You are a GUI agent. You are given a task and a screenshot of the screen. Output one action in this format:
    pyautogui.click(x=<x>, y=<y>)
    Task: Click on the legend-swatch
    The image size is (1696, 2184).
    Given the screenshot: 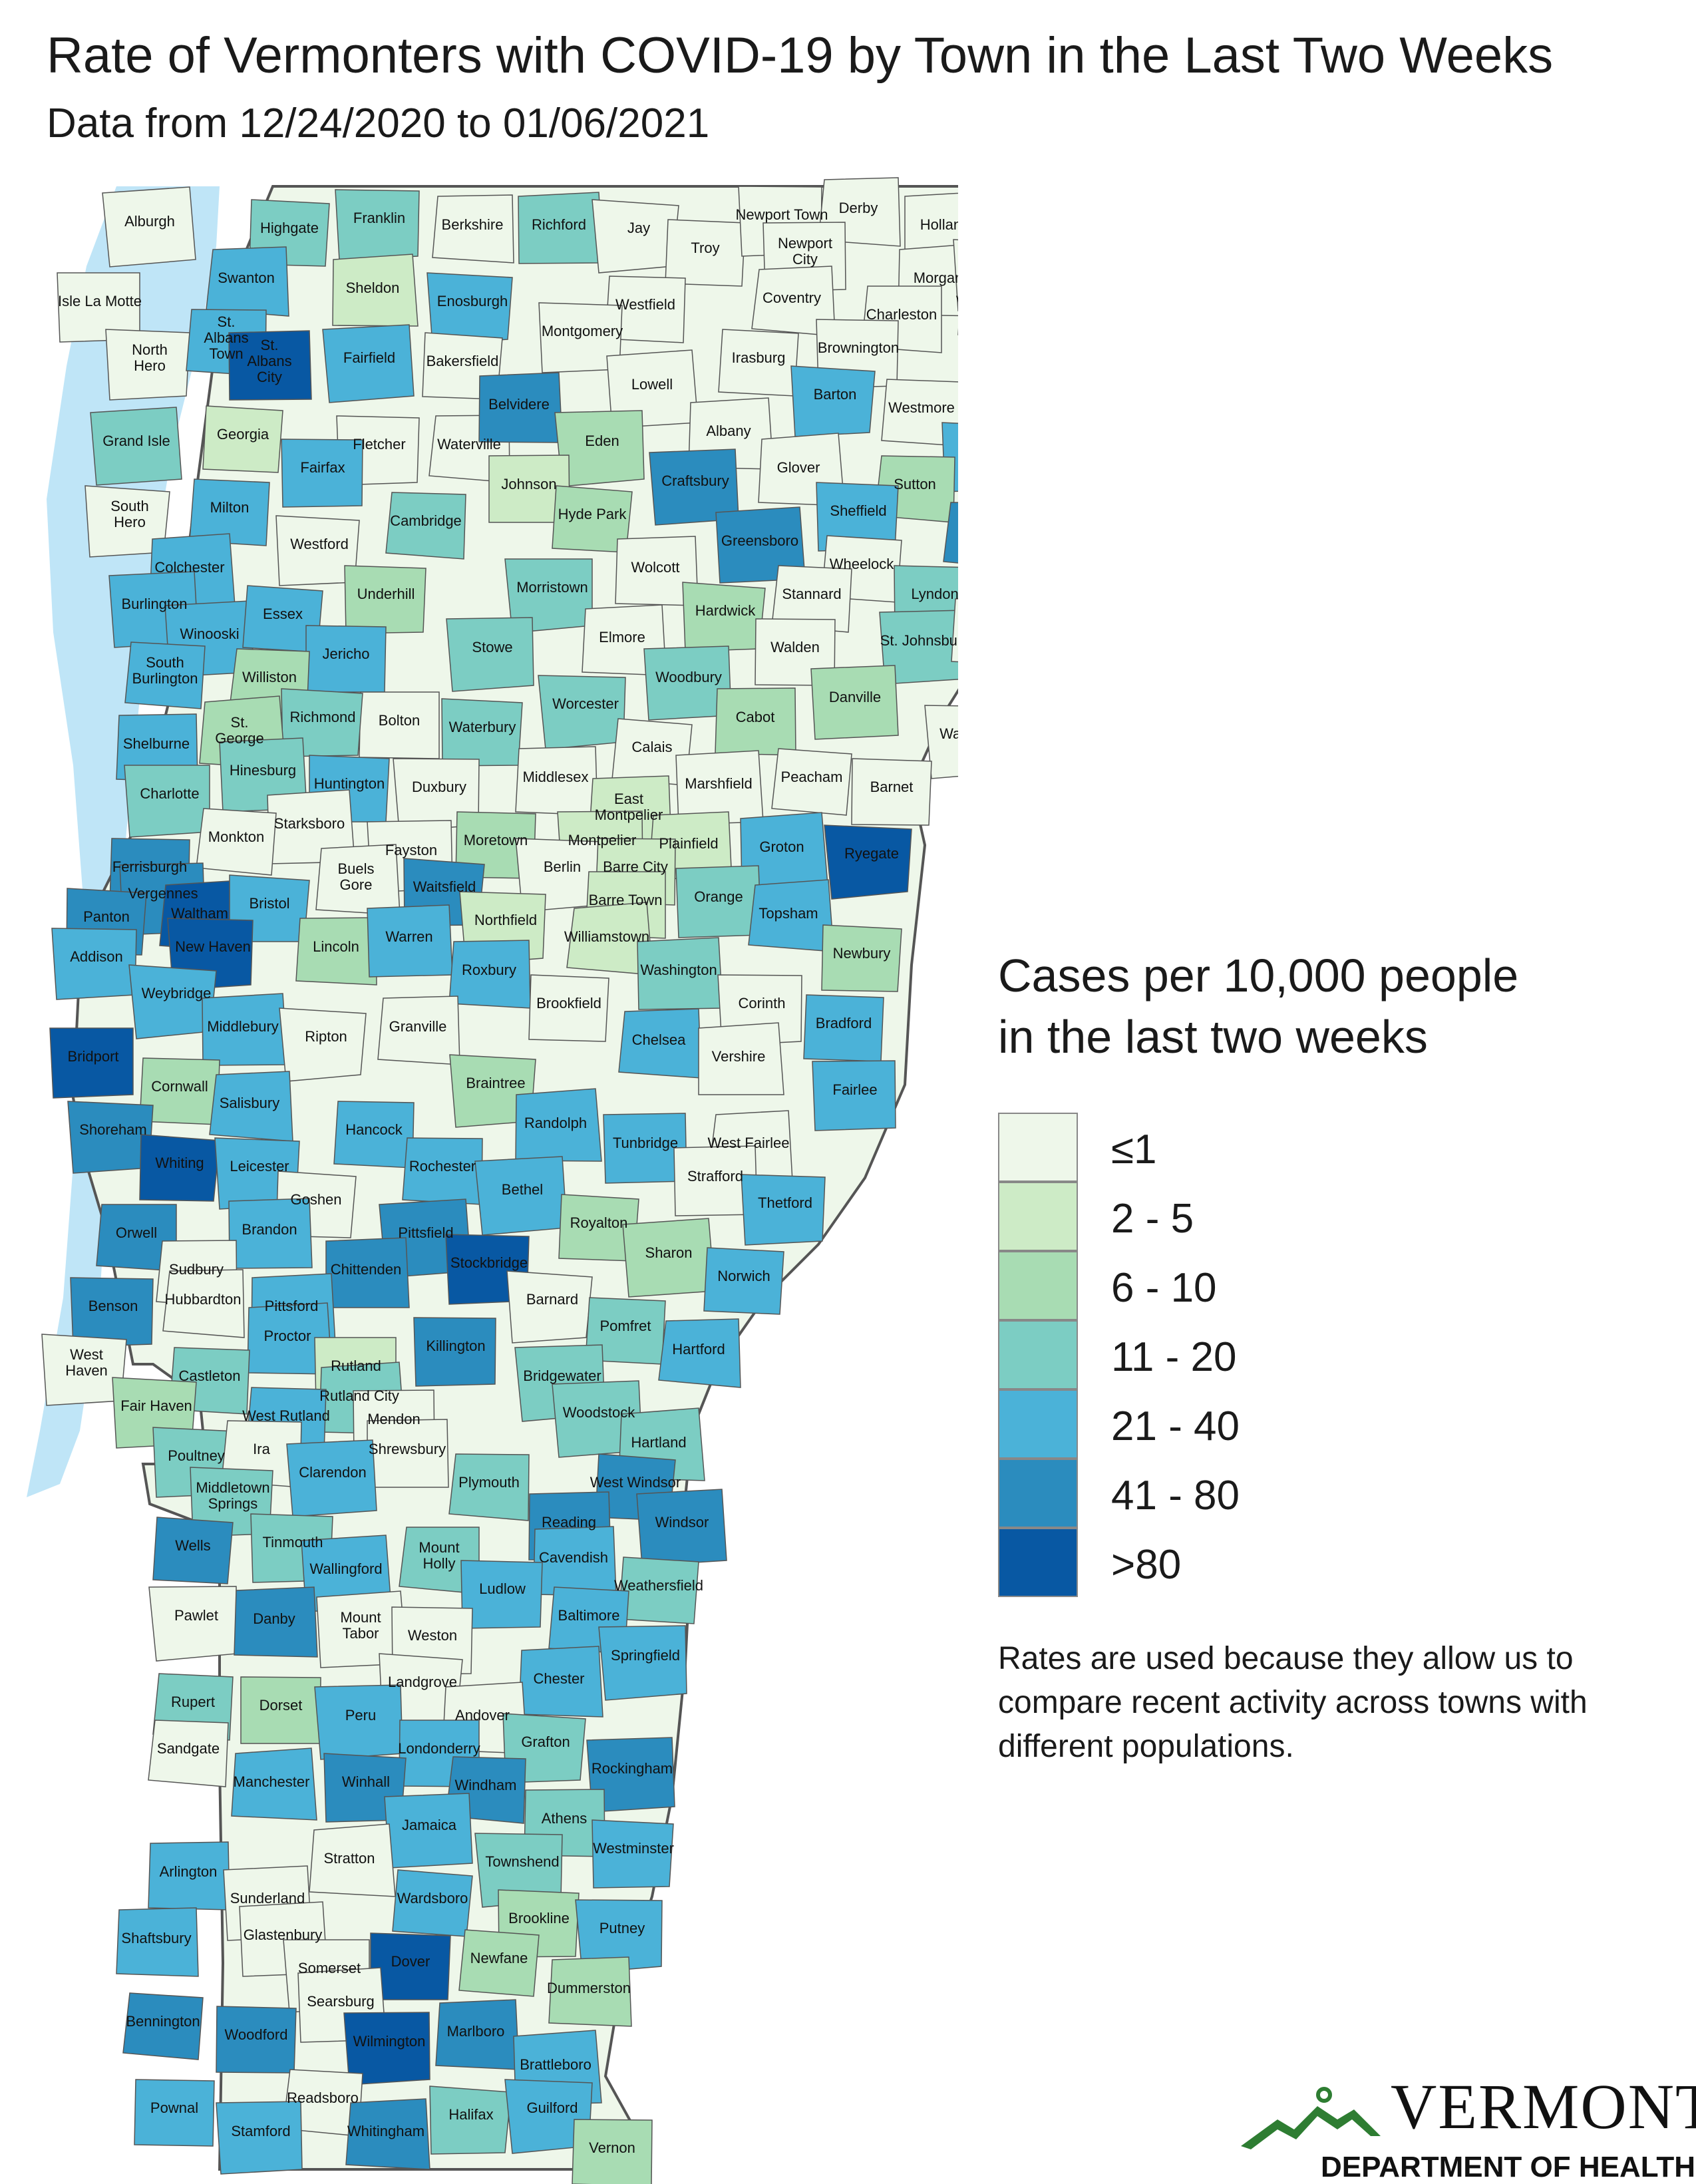 What is the action you would take?
    pyautogui.click(x=1038, y=1285)
    